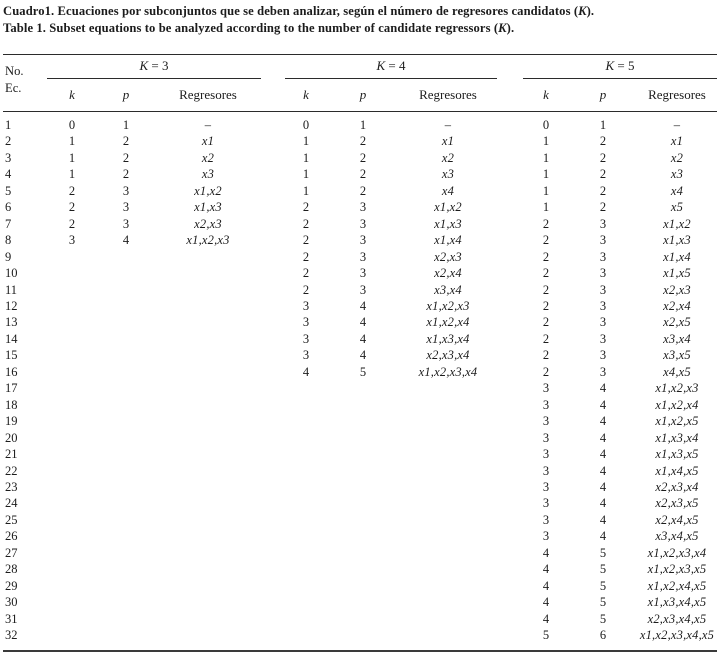 This screenshot has width=720, height=660. What do you see at coordinates (677, 207) in the screenshot?
I see `cell-regresores: x5` at bounding box center [677, 207].